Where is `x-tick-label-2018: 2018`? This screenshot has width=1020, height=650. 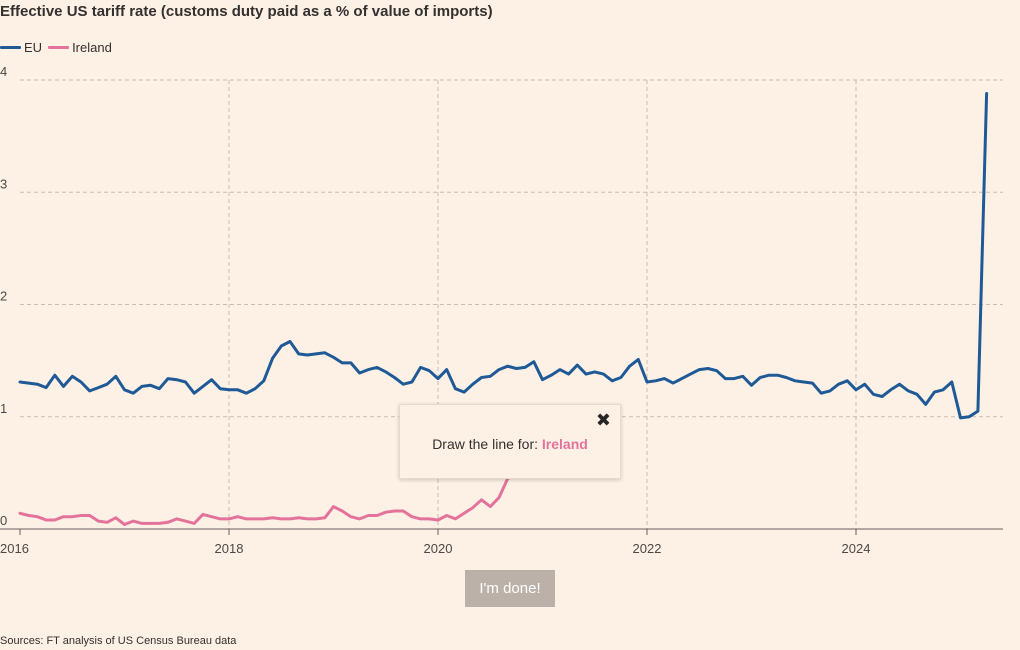
x-tick-label-2018: 2018 is located at coordinates (229, 548).